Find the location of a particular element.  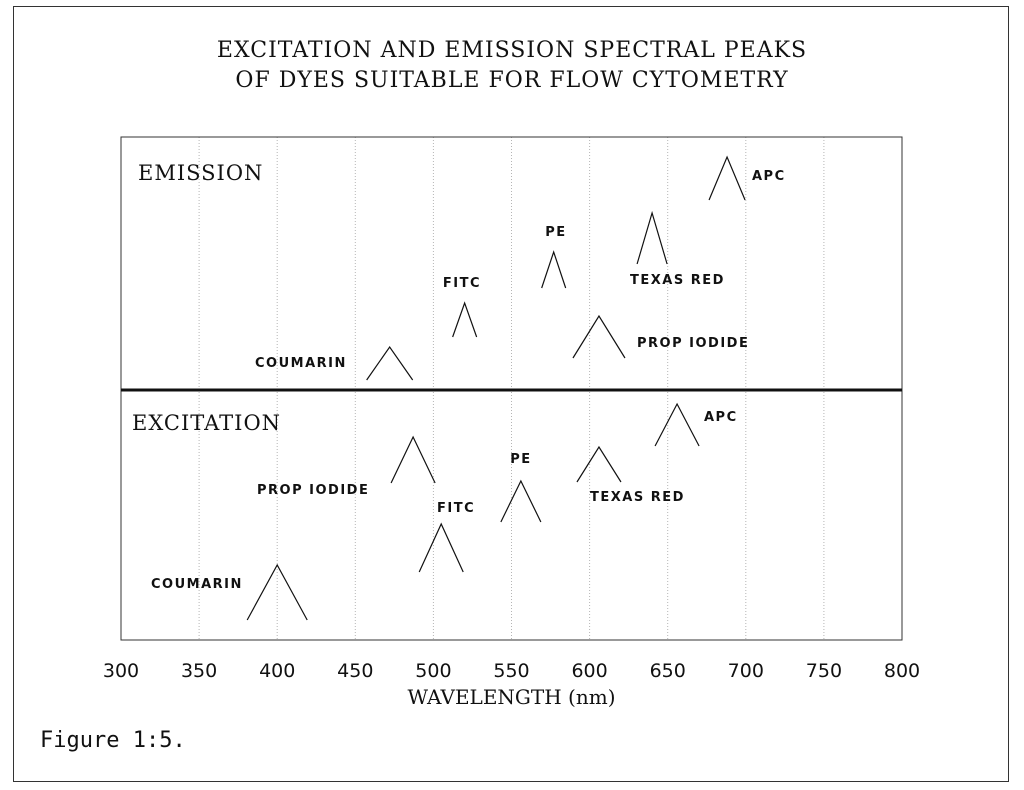

panel-label-emission: EMISSION is located at coordinates (200, 173).